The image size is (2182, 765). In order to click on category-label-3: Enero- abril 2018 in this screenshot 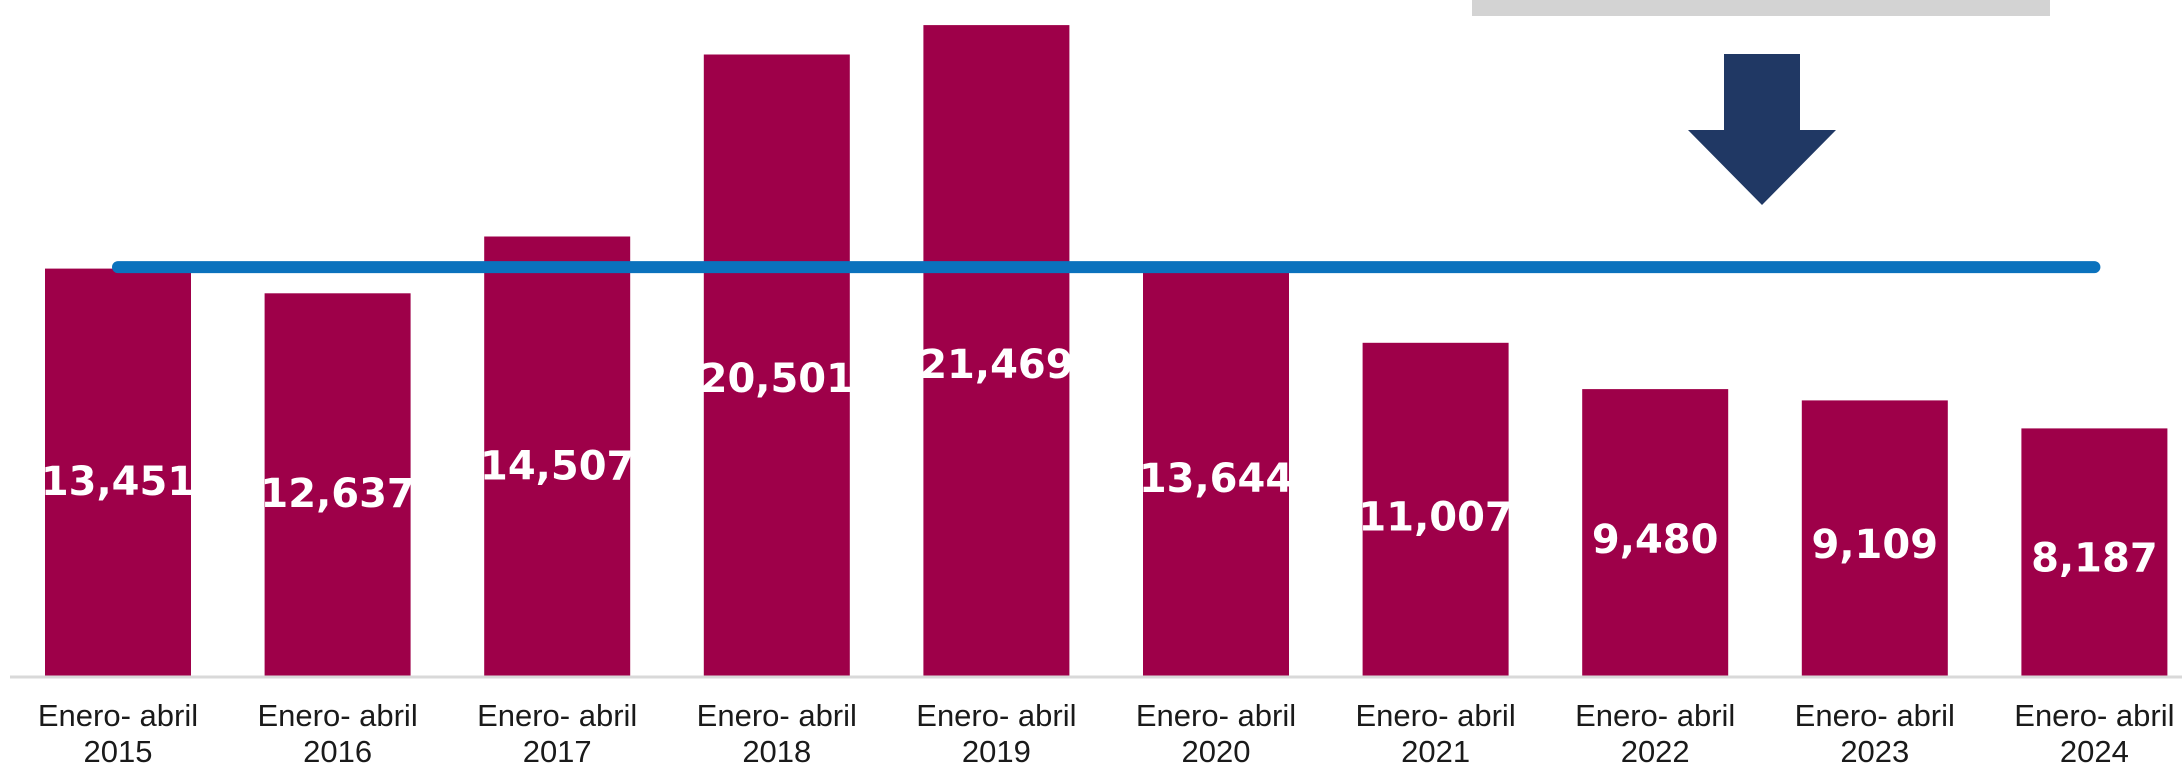, I will do `click(777, 731)`.